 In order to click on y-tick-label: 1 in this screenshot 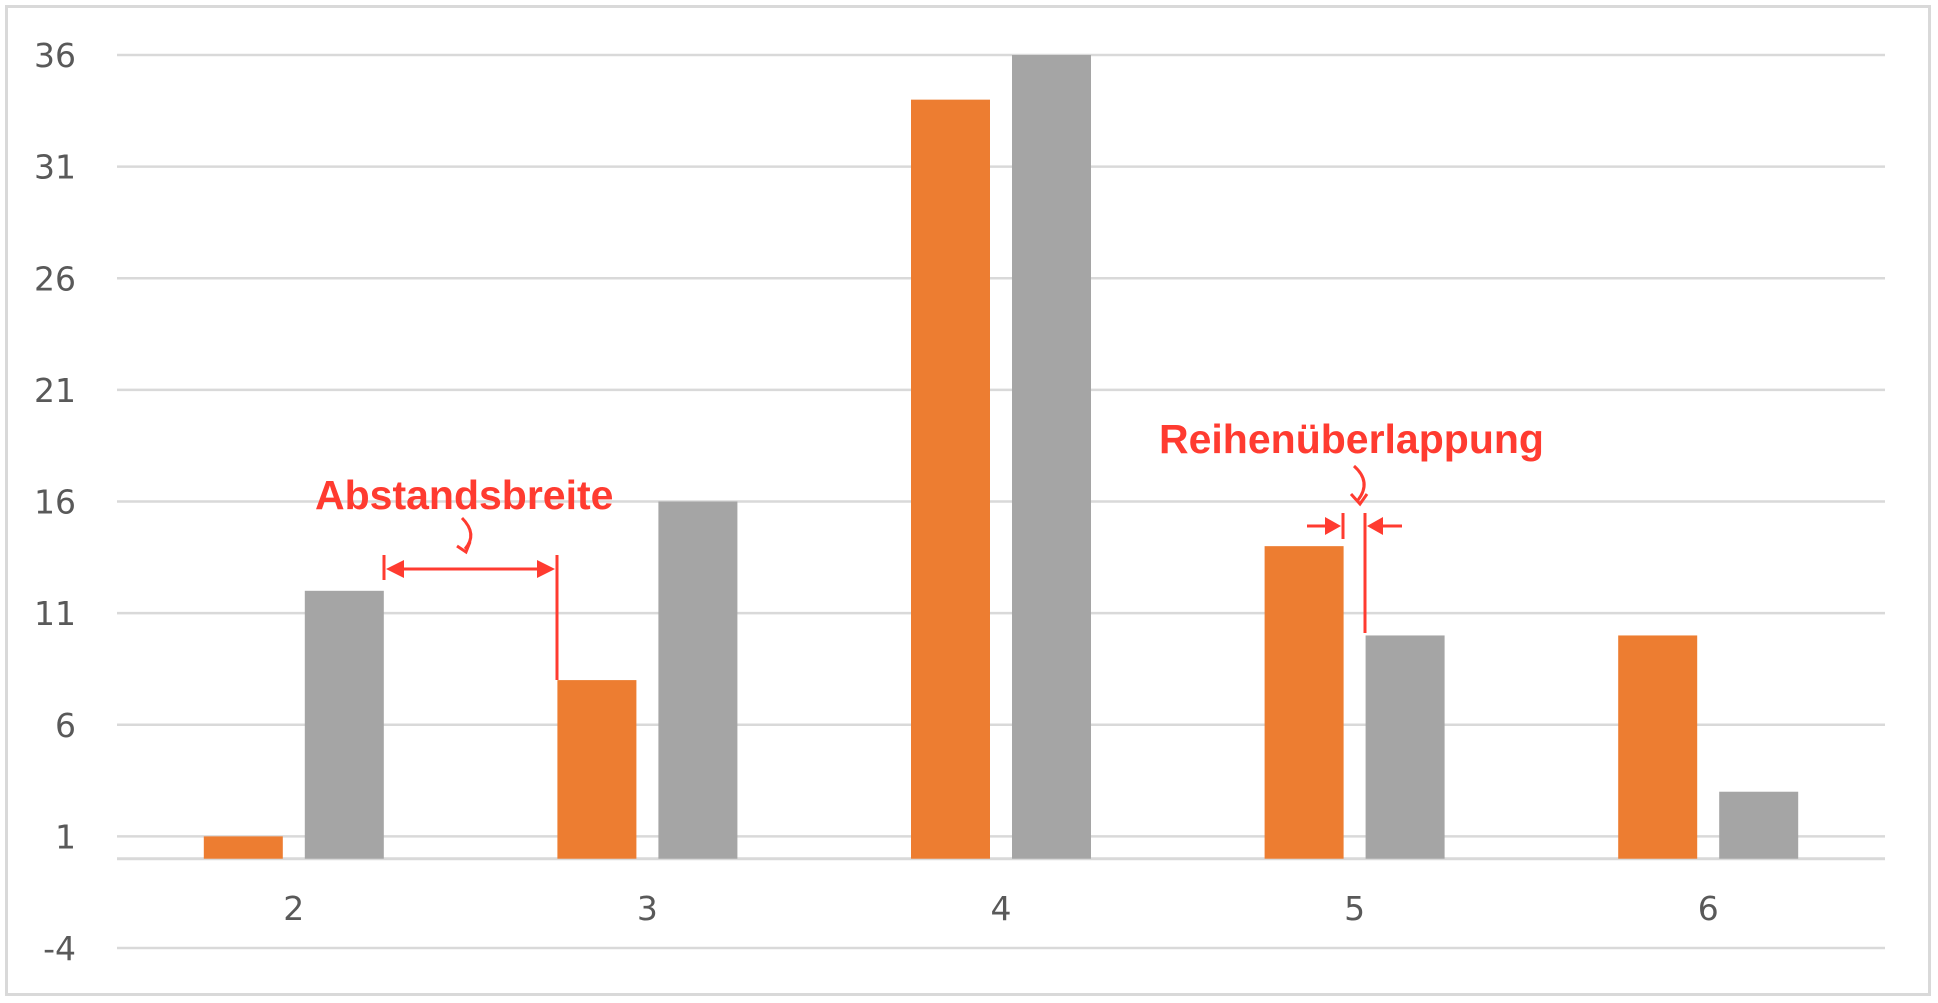, I will do `click(65, 836)`.